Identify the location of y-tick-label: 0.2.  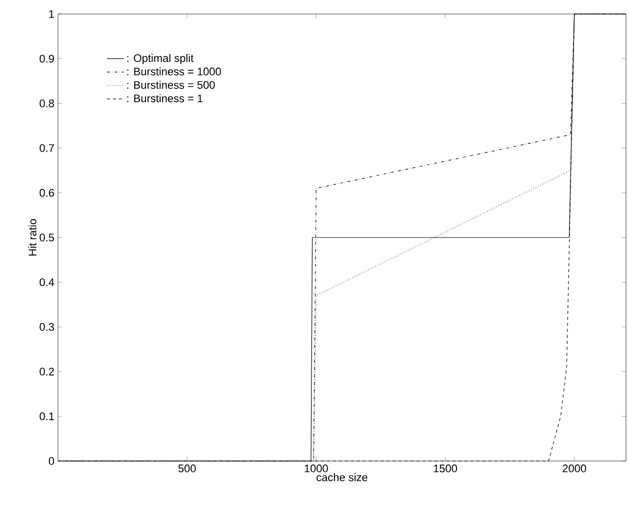
(47, 372).